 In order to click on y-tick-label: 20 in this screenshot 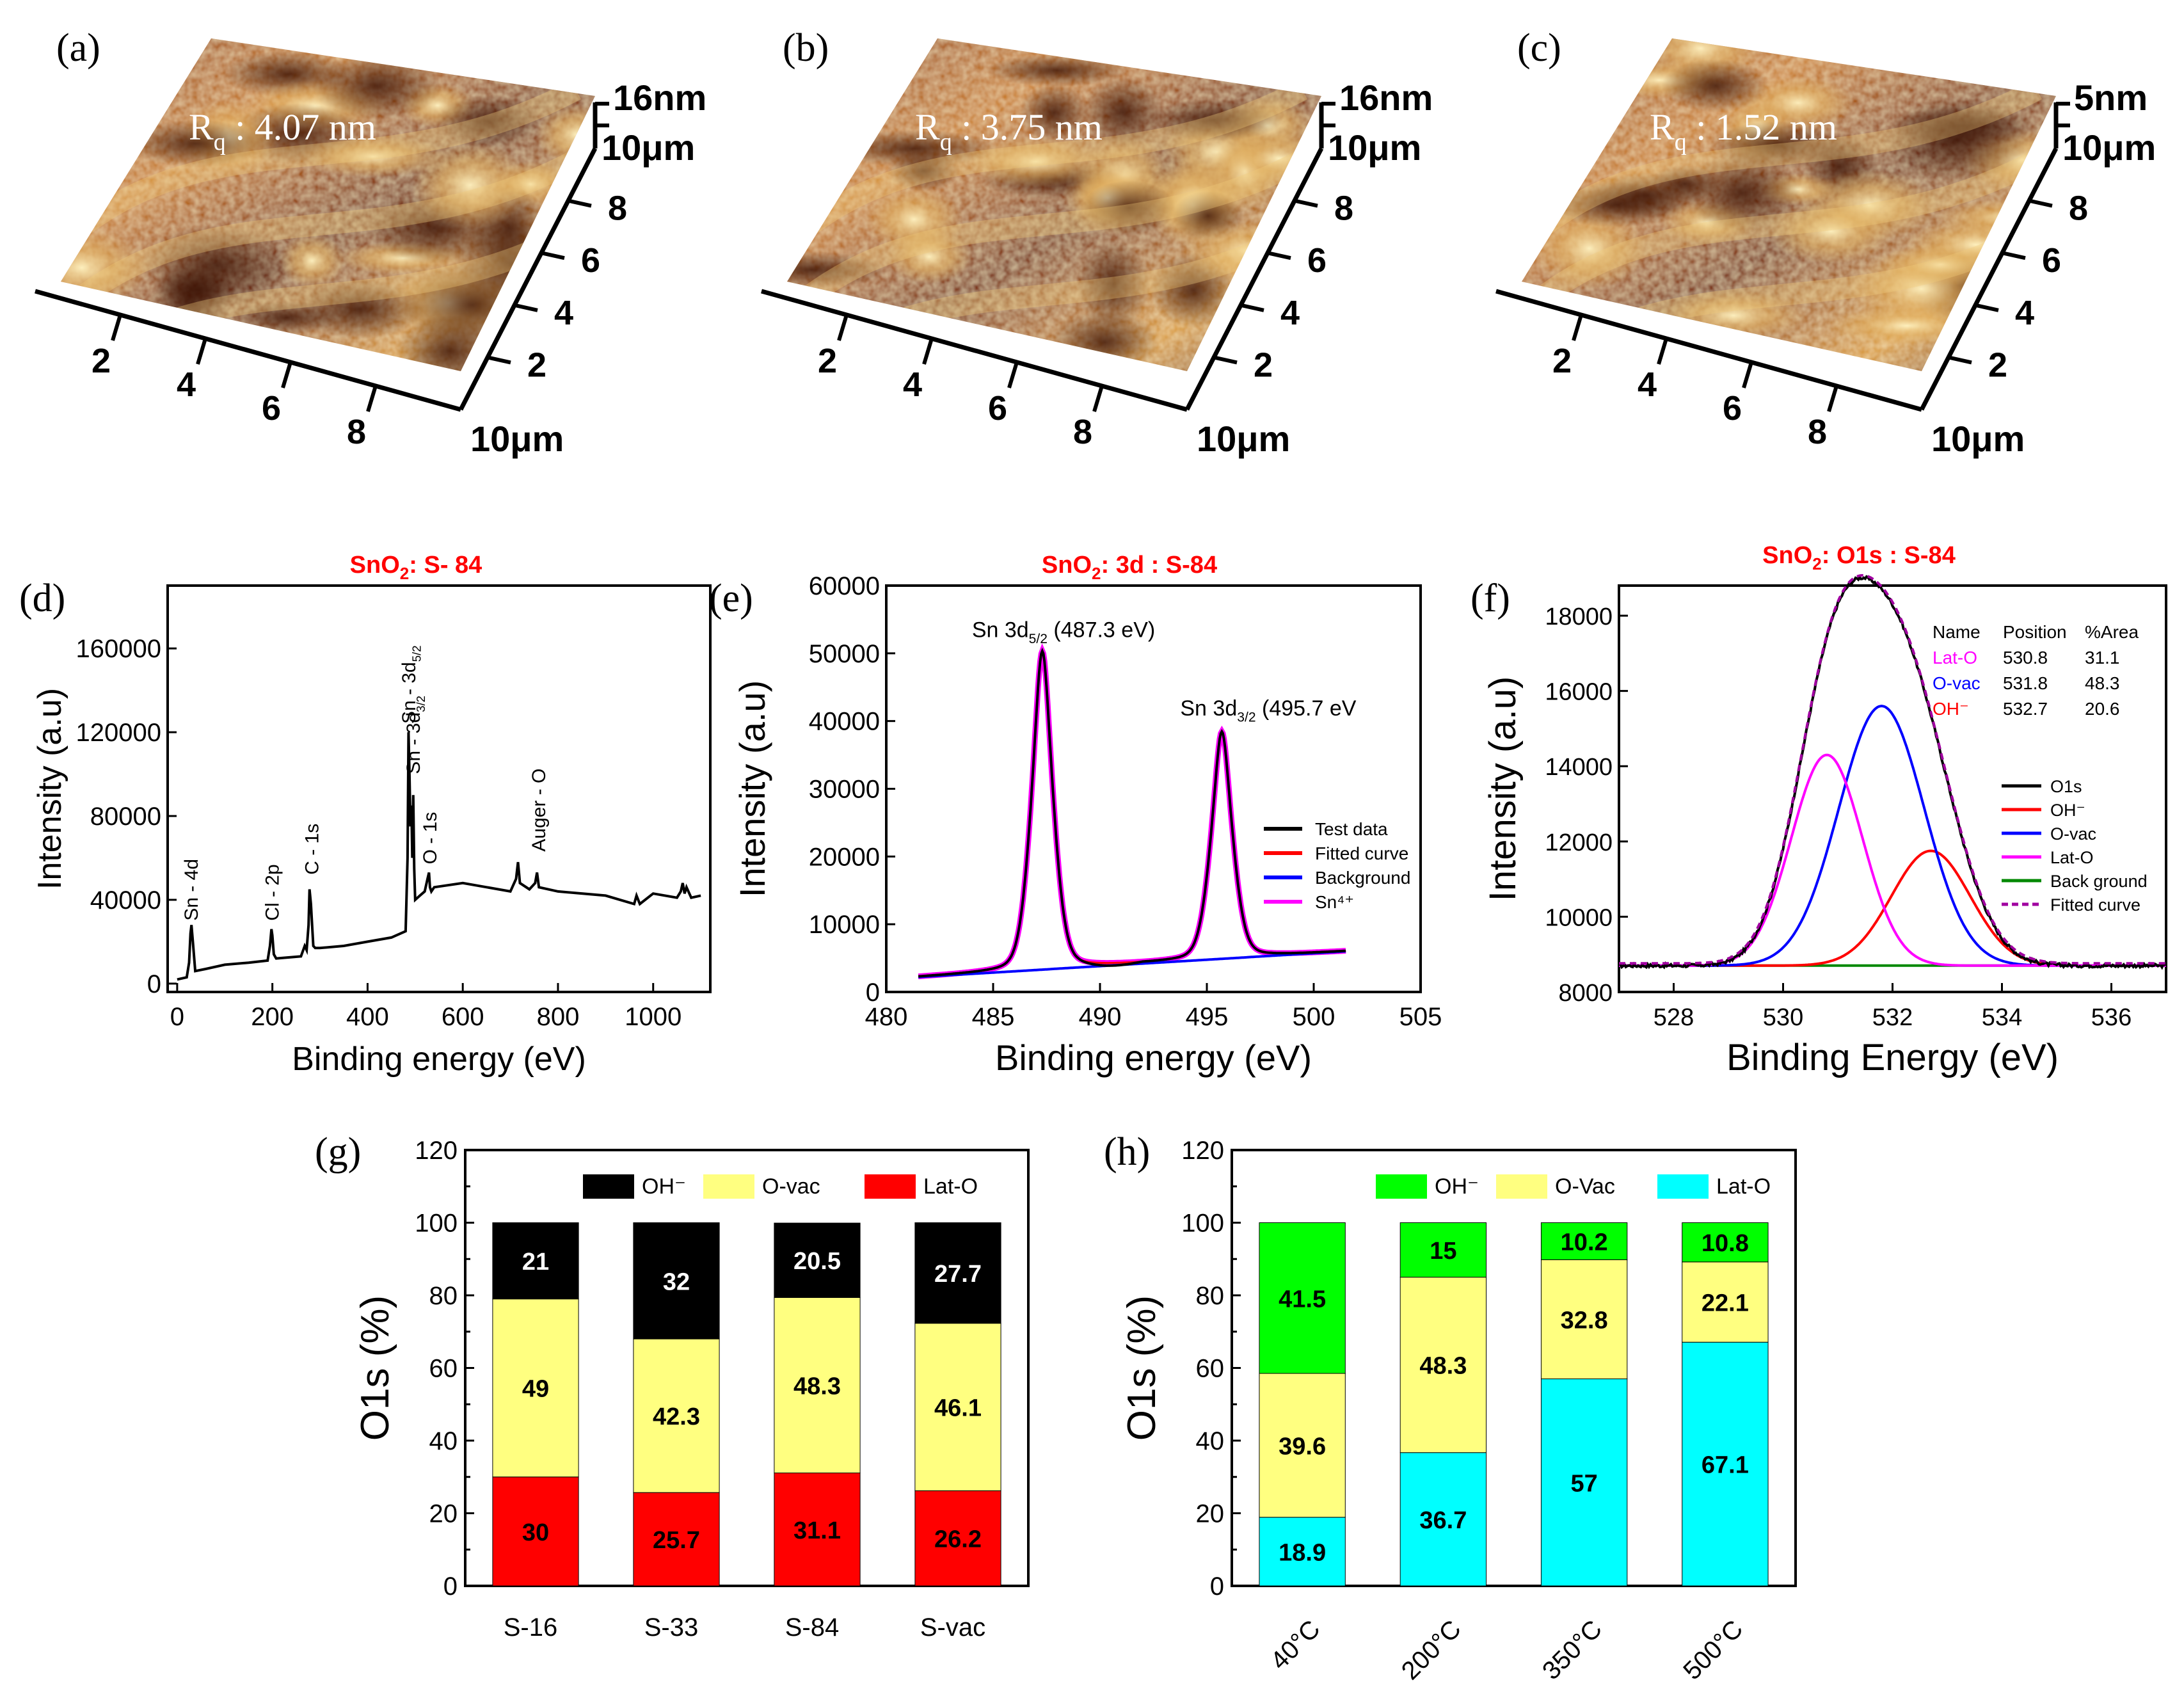, I will do `click(443, 1514)`.